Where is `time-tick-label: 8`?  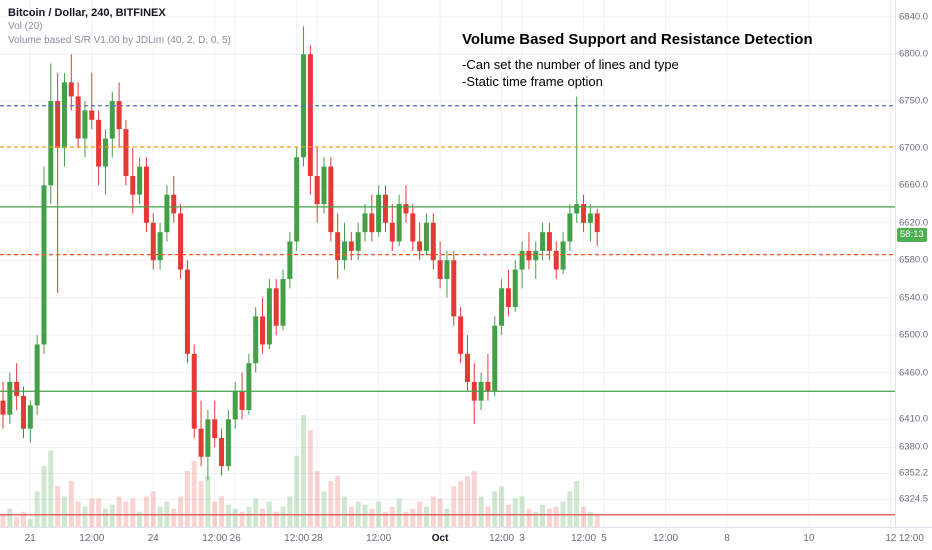
time-tick-label: 8 is located at coordinates (727, 538).